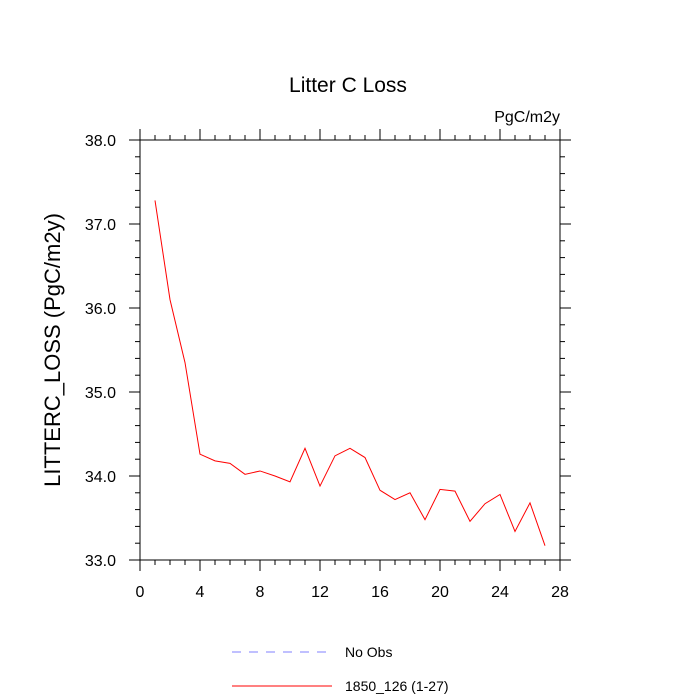 The height and width of the screenshot is (700, 700). What do you see at coordinates (100, 141) in the screenshot?
I see `y-tick-label: 38.0` at bounding box center [100, 141].